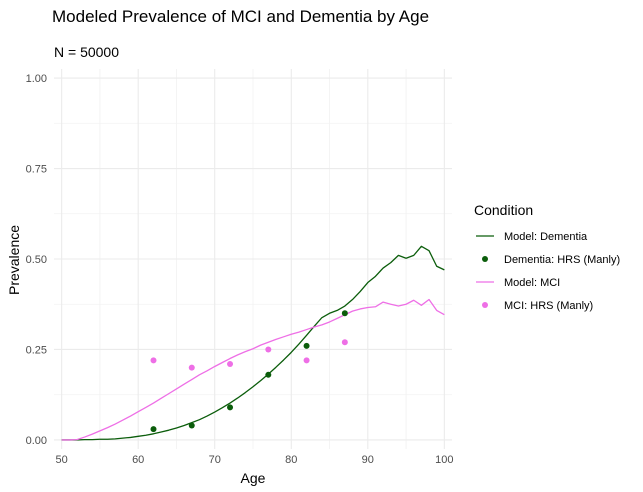 Image resolution: width=643 pixels, height=492 pixels. I want to click on legend-label: Dementia: HRS (Manly), so click(562, 260).